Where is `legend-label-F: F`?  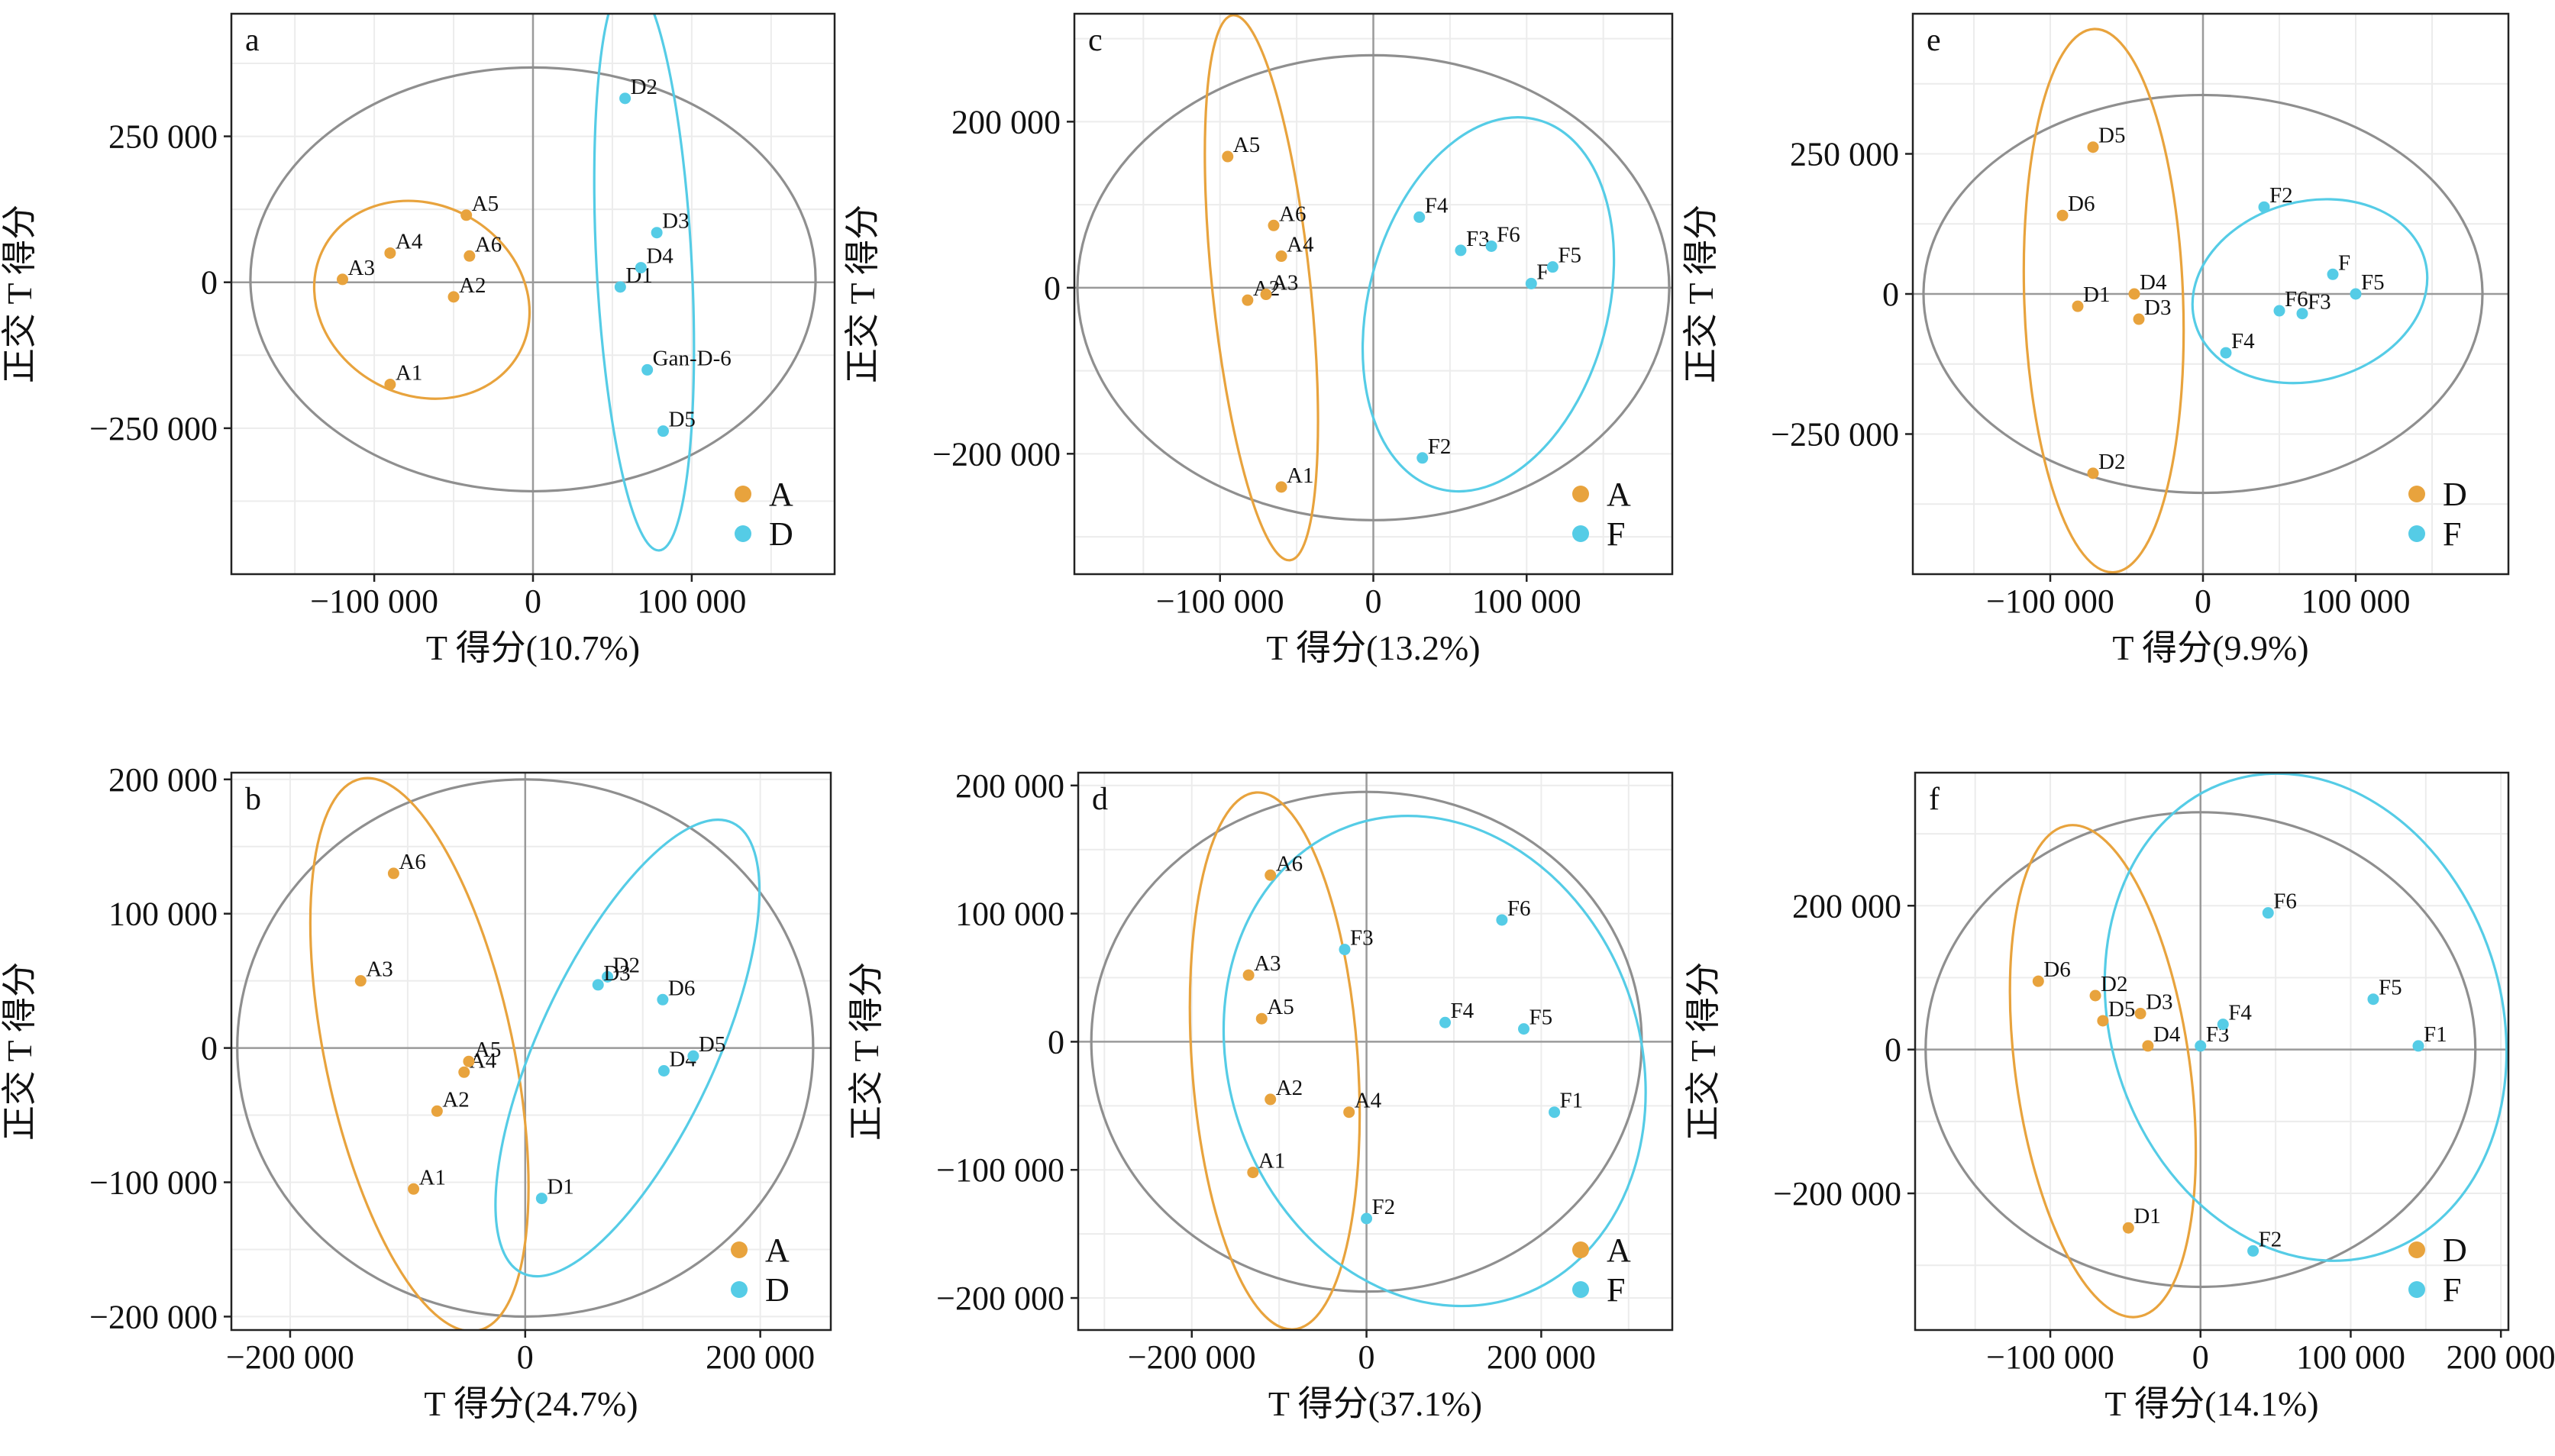 legend-label-F: F is located at coordinates (1616, 534).